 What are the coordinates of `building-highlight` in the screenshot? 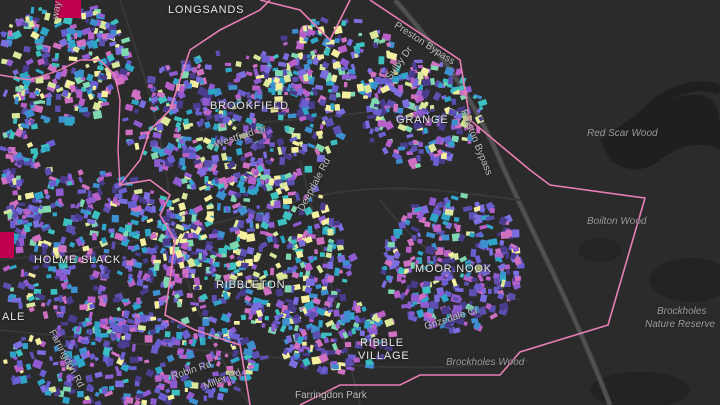 It's located at (68, 9).